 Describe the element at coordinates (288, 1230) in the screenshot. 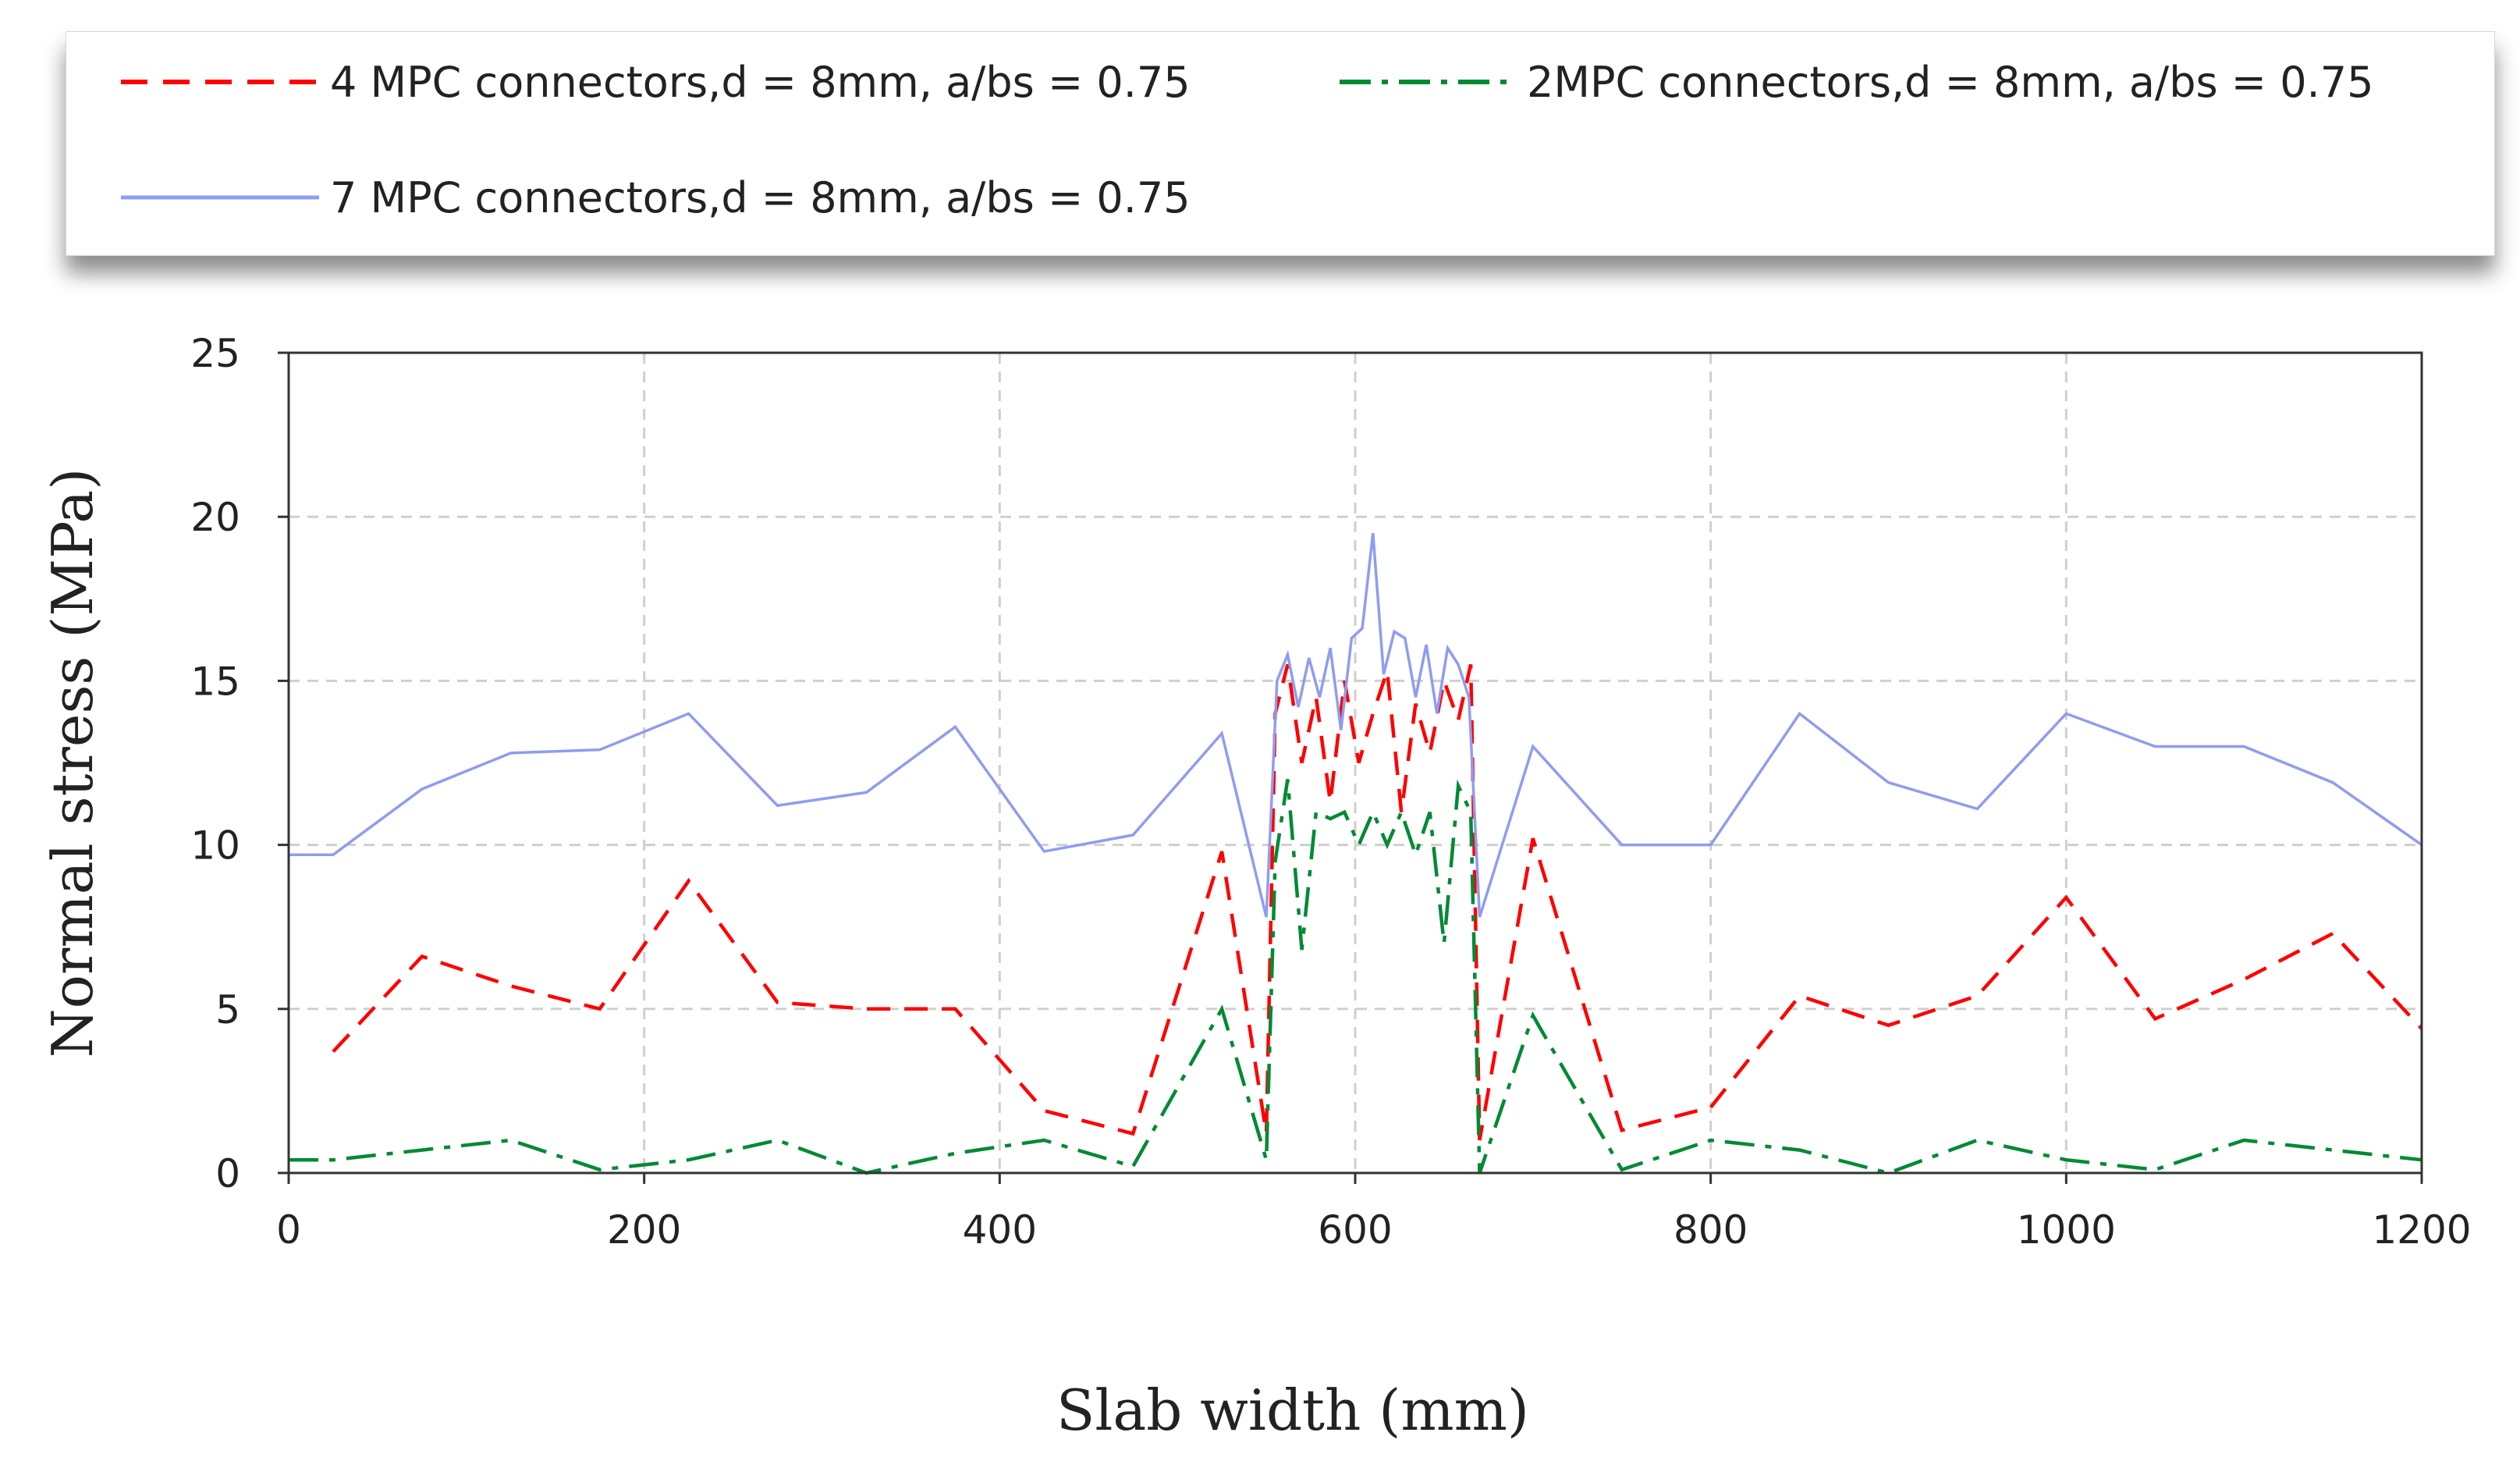

I see `x-tick-label: 0` at that location.